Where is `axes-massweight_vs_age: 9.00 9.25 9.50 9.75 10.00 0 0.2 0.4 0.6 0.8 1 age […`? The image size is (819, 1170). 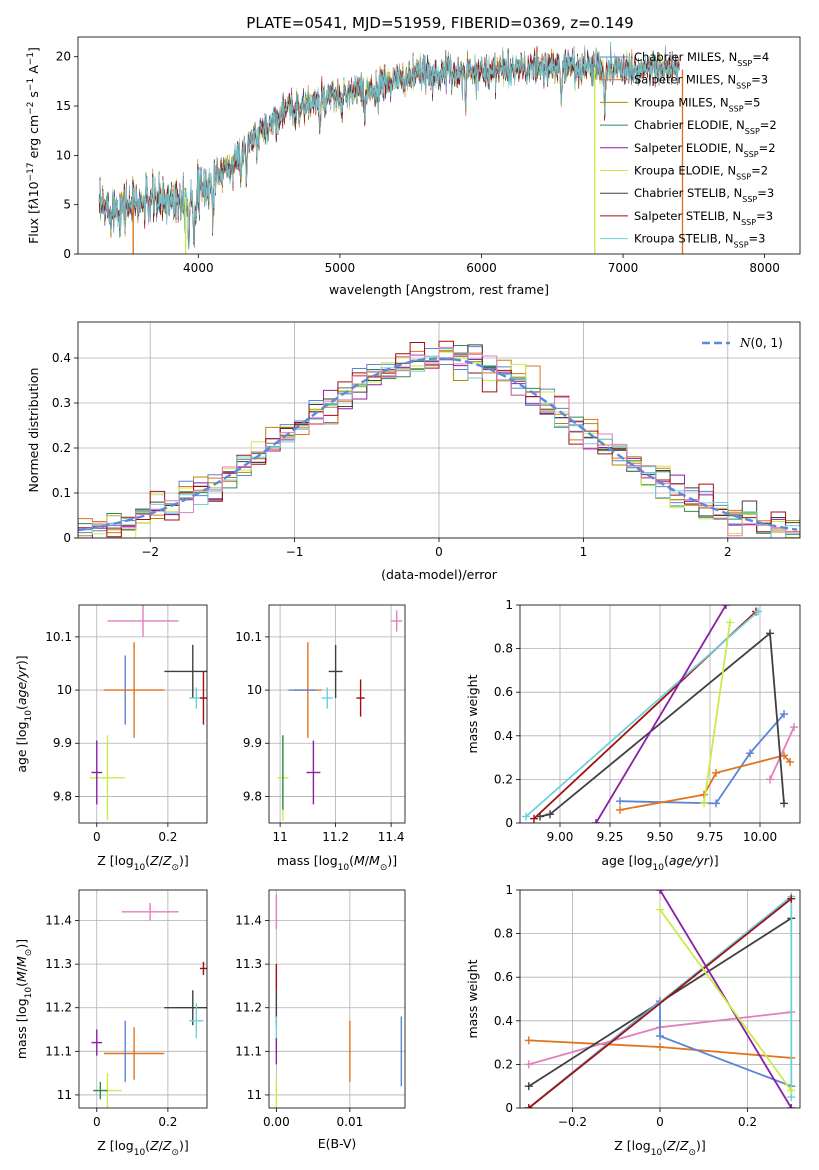
axes-massweight_vs_age: 9.00 9.25 9.50 9.75 10.00 0 0.2 0.4 0.6 0.8 1 age [… is located at coordinates (633, 735).